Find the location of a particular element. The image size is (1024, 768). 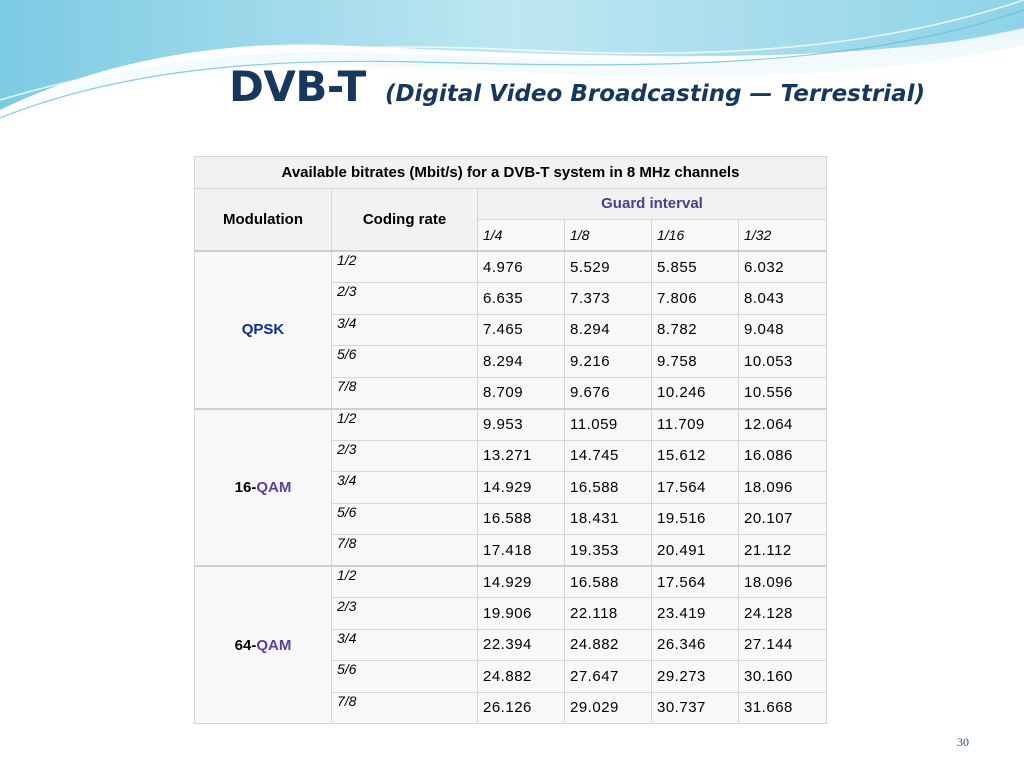

table-row: 2/3 6.635 7.373 7.806 8.043 is located at coordinates (511, 298).